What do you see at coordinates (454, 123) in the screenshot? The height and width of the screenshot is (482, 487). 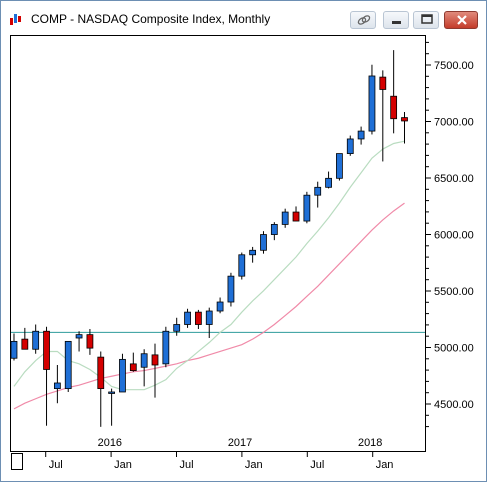 I see `price-tick-label: 7000.00` at bounding box center [454, 123].